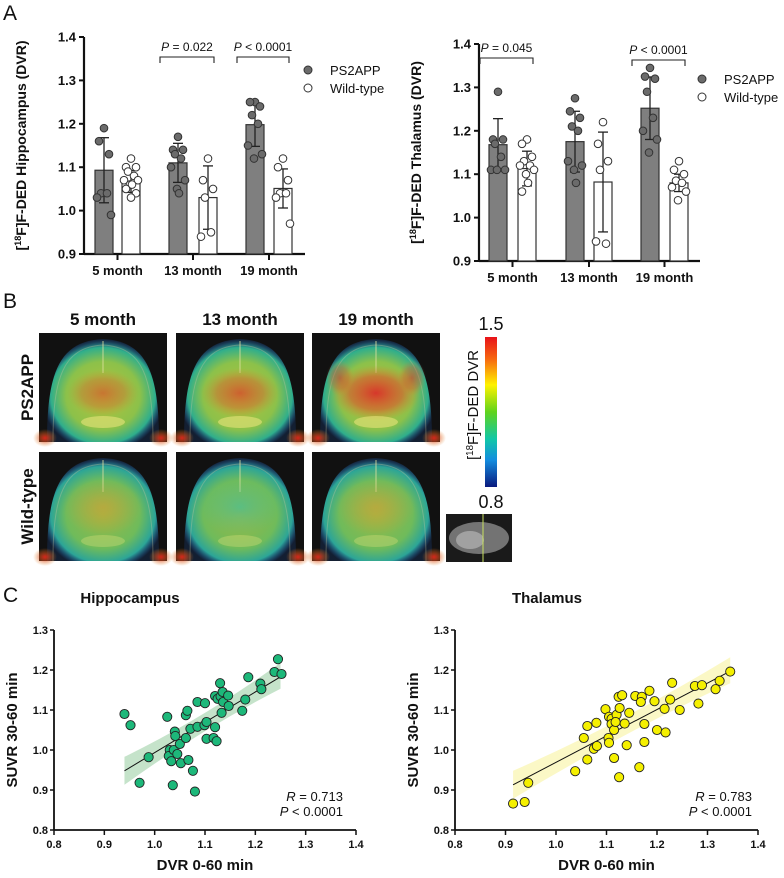  Describe the element at coordinates (416, 241) in the screenshot. I see `y-axis-label-bracket: [` at that location.